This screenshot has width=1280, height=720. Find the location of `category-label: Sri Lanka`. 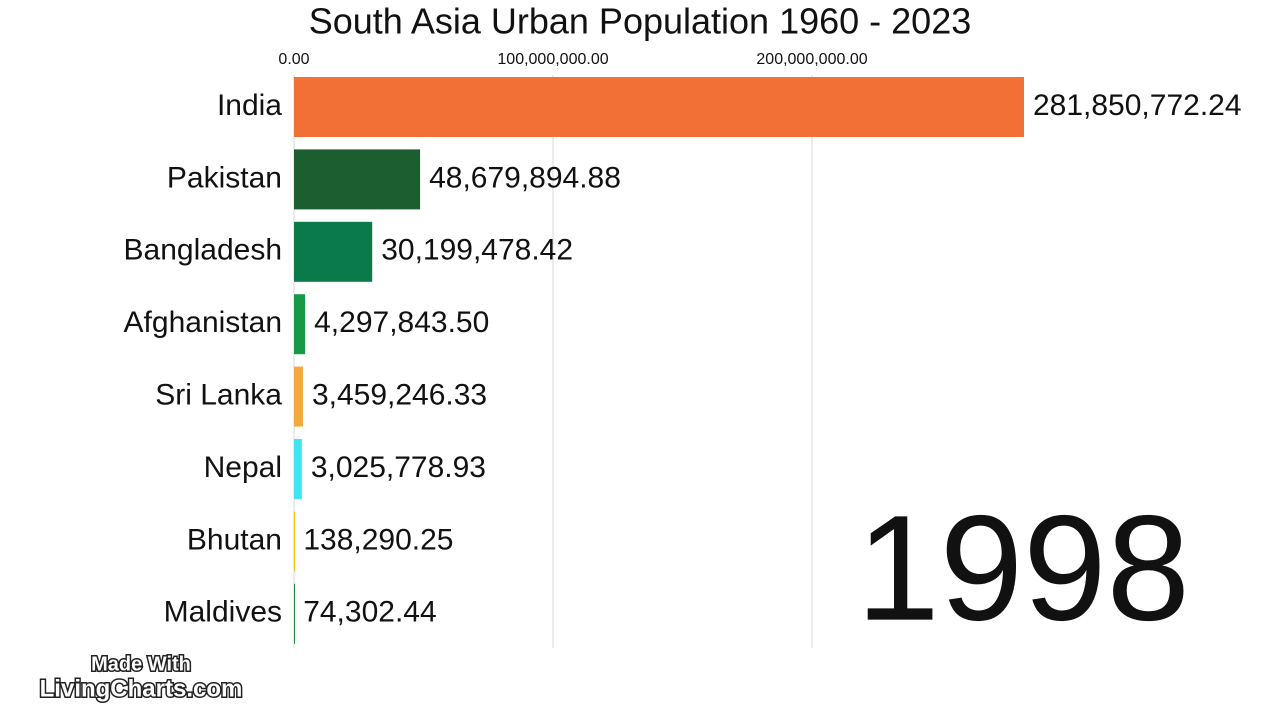

category-label: Sri Lanka is located at coordinates (218, 395).